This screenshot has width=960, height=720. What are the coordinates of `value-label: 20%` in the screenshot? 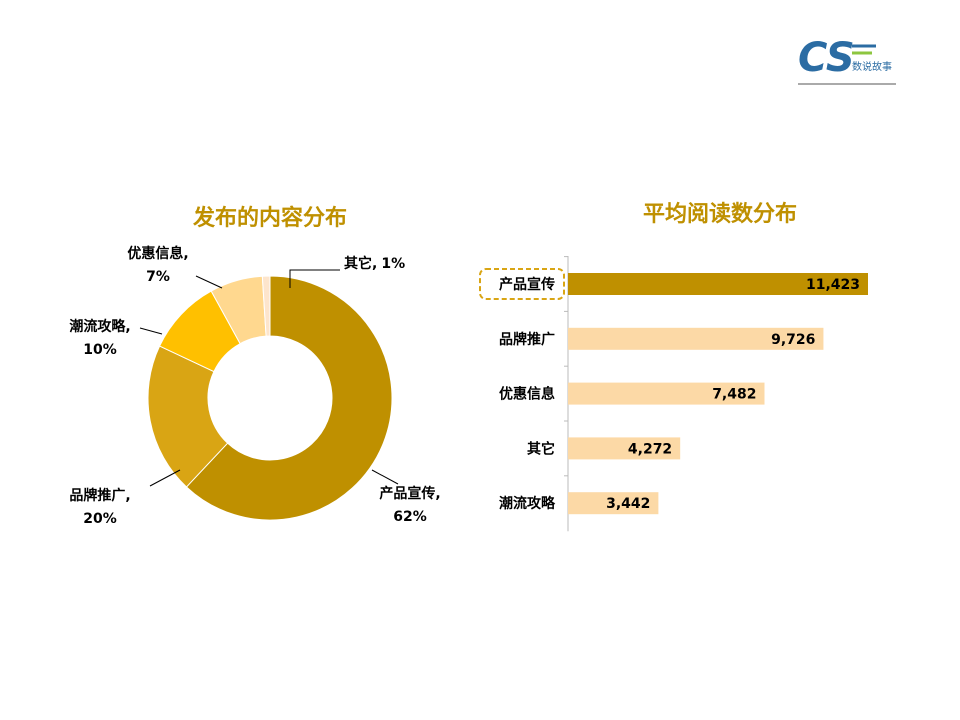 It's located at (100, 519).